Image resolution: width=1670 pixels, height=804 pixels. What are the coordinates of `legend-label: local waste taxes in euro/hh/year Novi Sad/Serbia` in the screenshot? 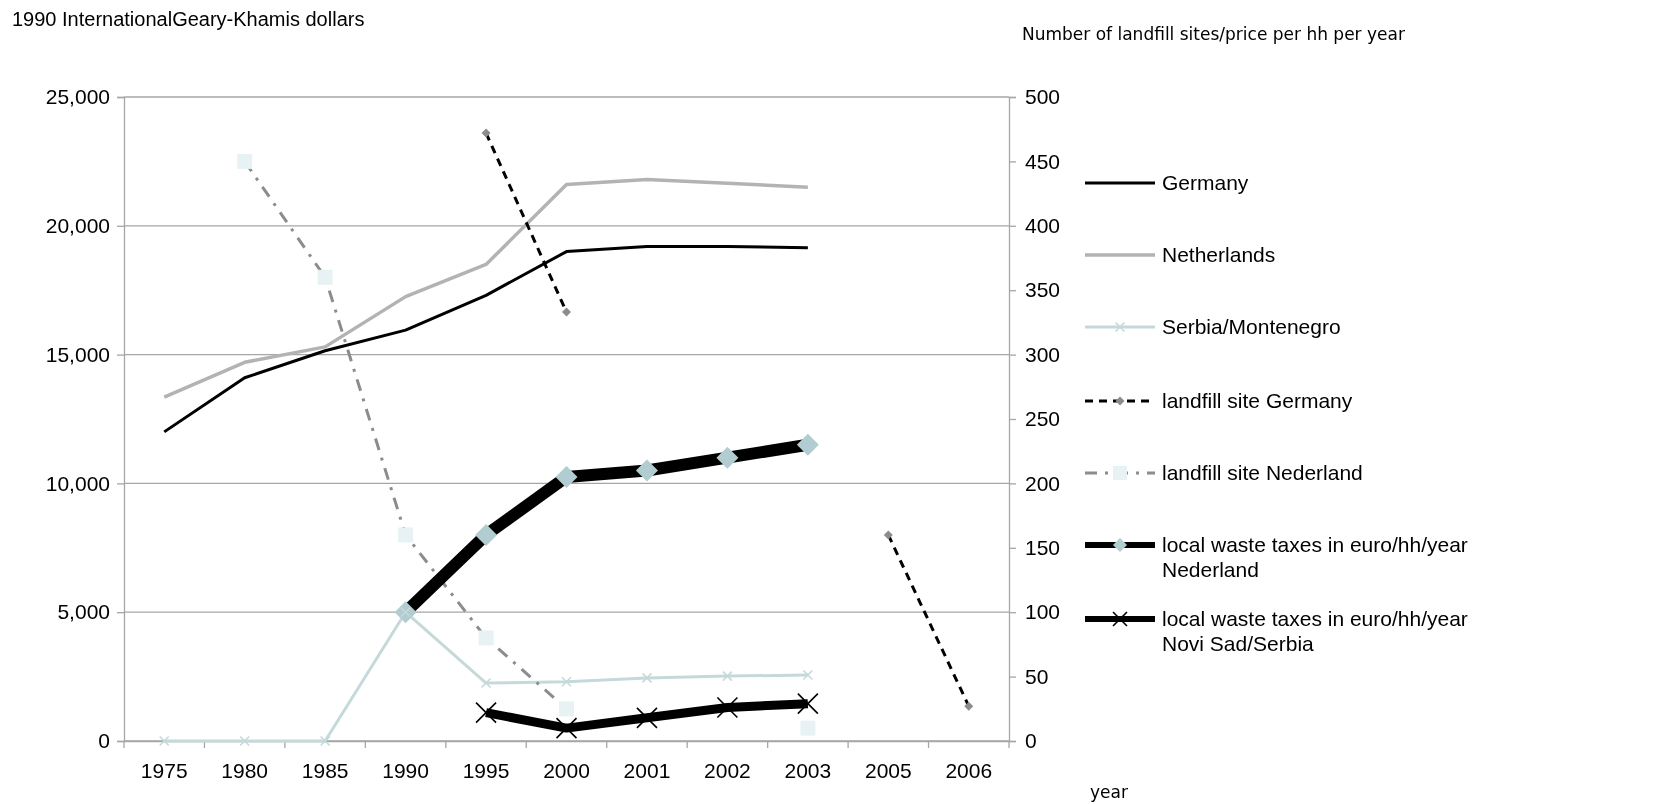 It's located at (1315, 631).